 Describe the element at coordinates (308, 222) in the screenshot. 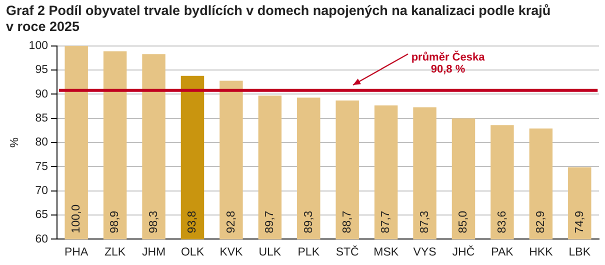

I see `data-label: 89,3` at that location.